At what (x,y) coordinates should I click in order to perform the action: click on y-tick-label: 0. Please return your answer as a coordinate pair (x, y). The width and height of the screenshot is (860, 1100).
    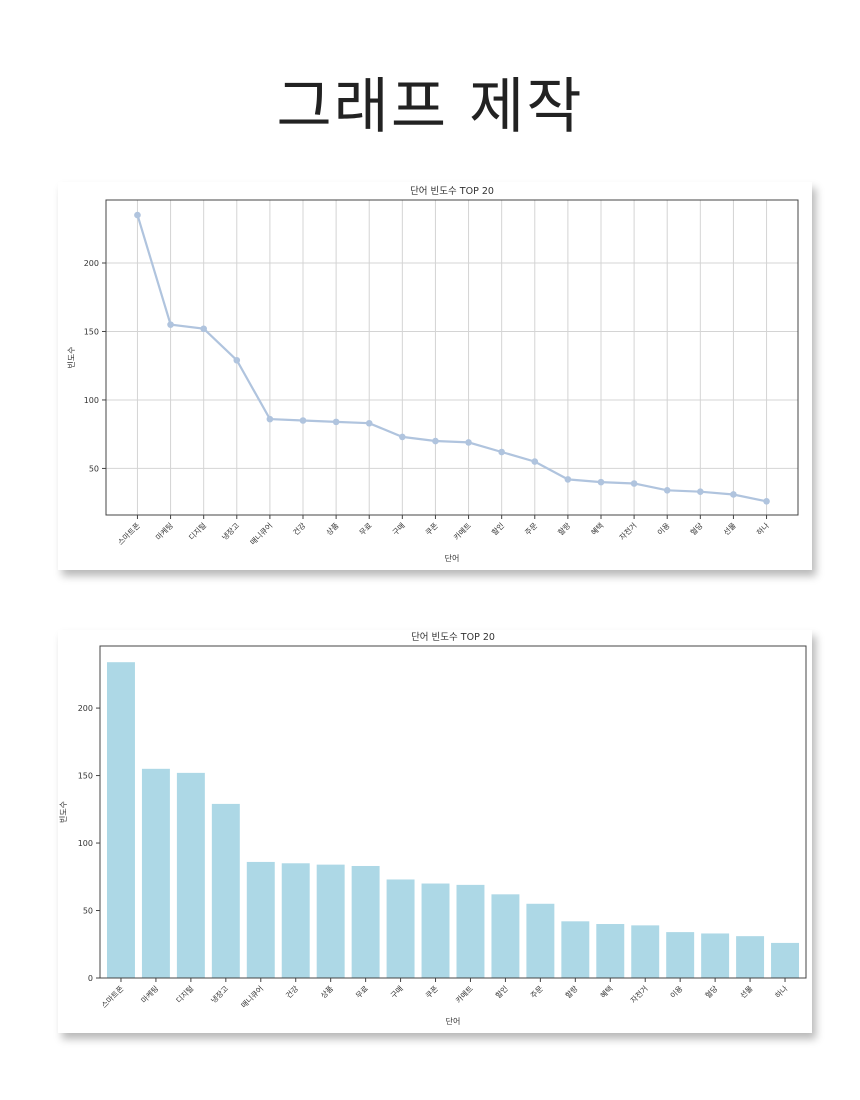
    Looking at the image, I should click on (90, 978).